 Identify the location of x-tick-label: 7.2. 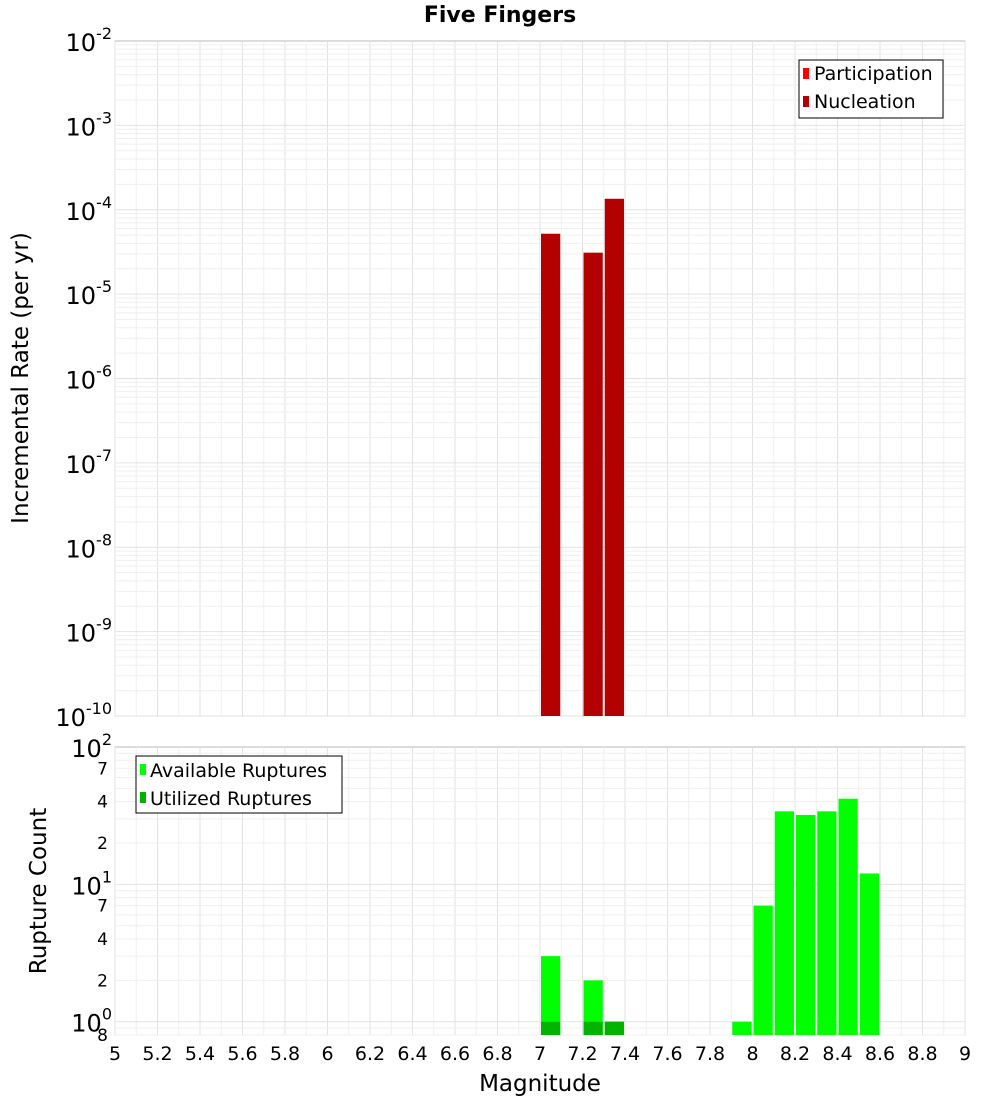
(582, 1054).